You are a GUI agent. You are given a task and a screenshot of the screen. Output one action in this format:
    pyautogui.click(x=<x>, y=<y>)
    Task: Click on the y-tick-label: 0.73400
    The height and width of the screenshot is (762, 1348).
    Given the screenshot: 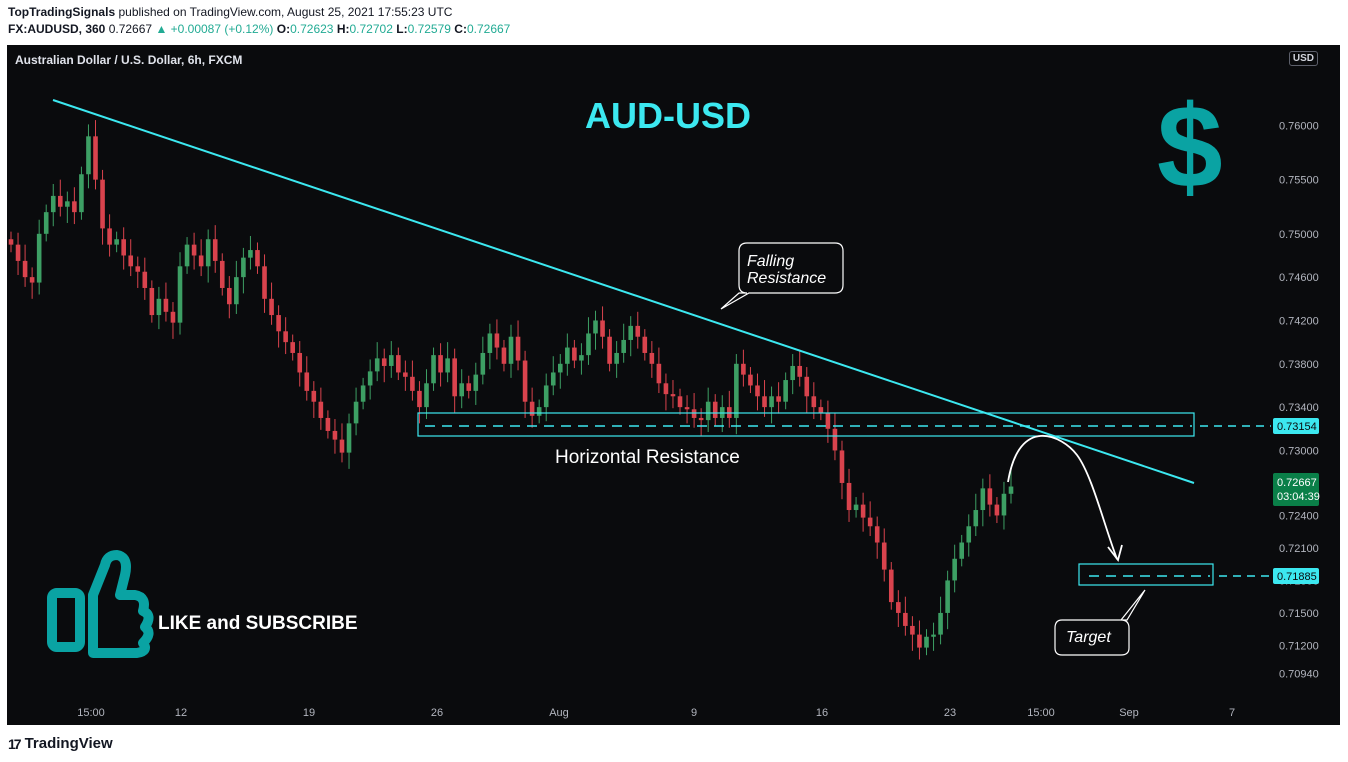 What is the action you would take?
    pyautogui.click(x=1299, y=408)
    